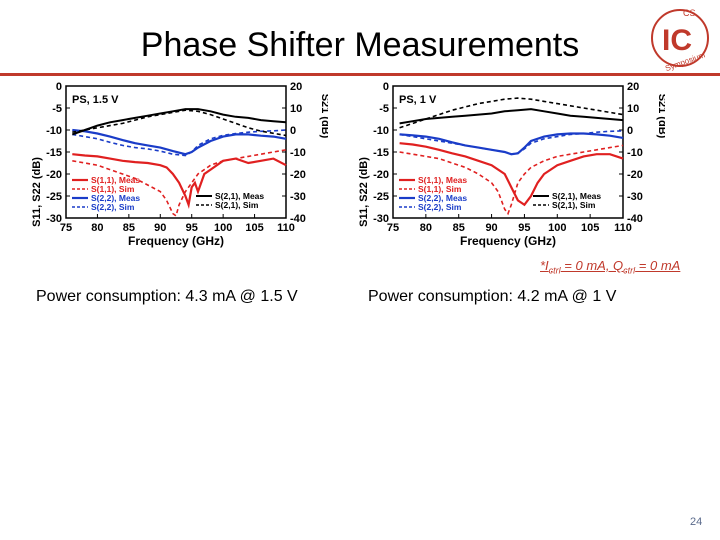 Image resolution: width=720 pixels, height=540 pixels. I want to click on logo-cs-text: CS, so click(689, 13).